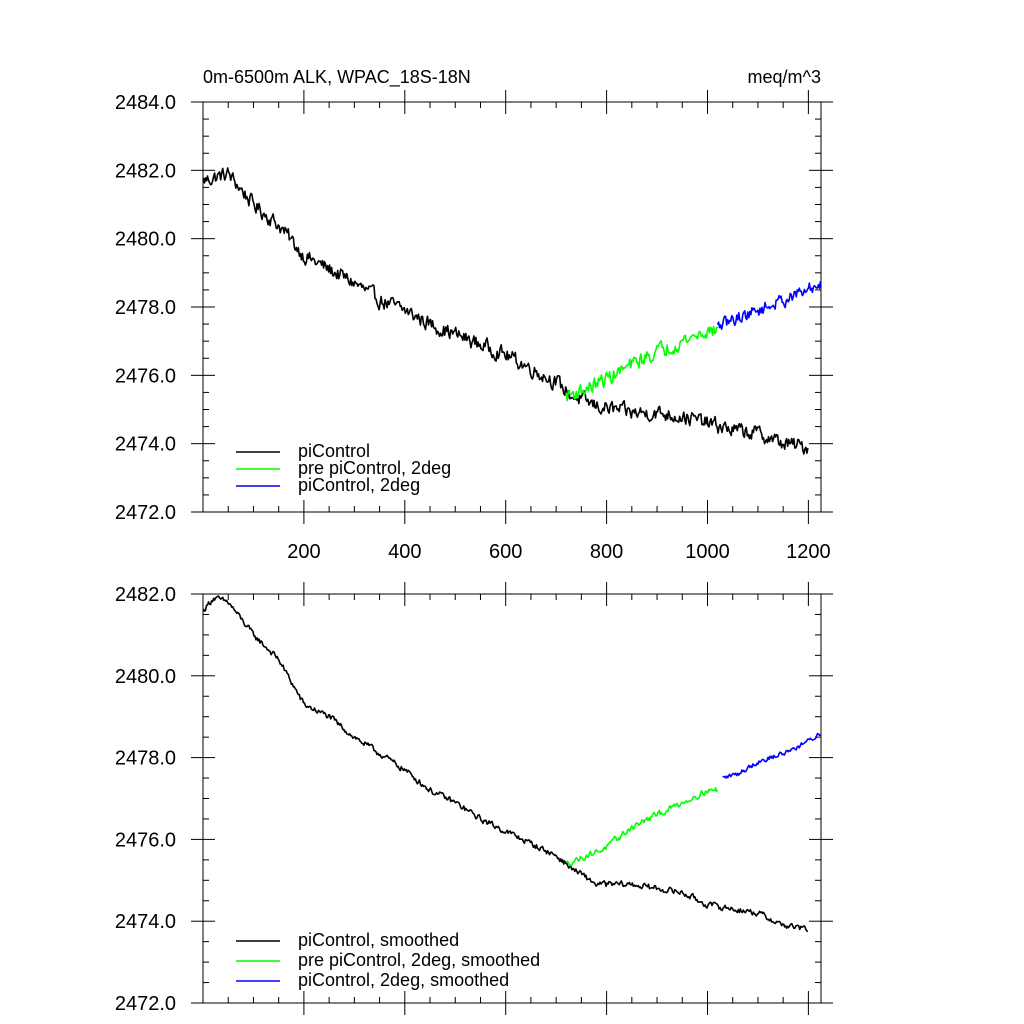 This screenshot has width=1024, height=1024. Describe the element at coordinates (403, 980) in the screenshot. I see `legend-label: piControl, 2deg, smoothed` at that location.